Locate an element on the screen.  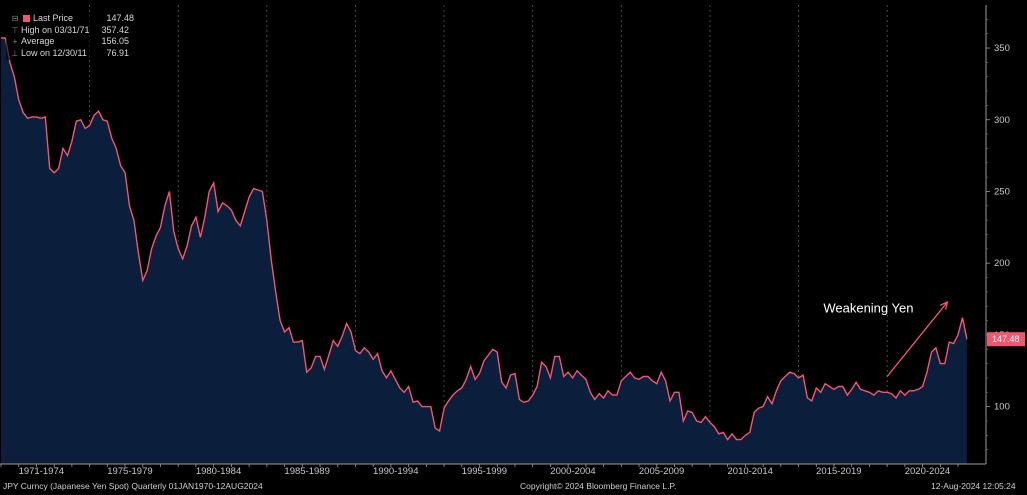
weakening-yen-annotation: Weakening Yen is located at coordinates (886, 338).